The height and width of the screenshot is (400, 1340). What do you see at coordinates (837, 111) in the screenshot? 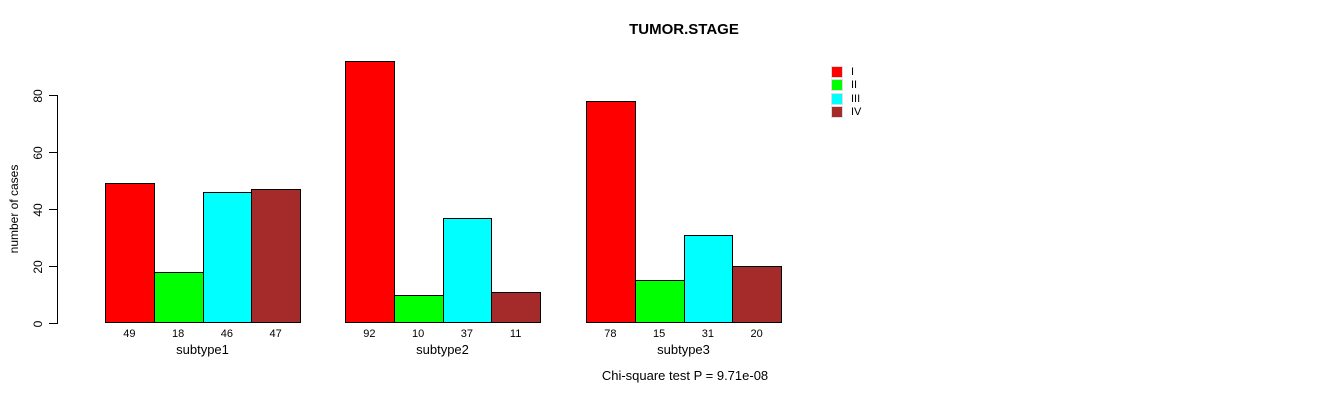
I see `legend-swatch-IV` at bounding box center [837, 111].